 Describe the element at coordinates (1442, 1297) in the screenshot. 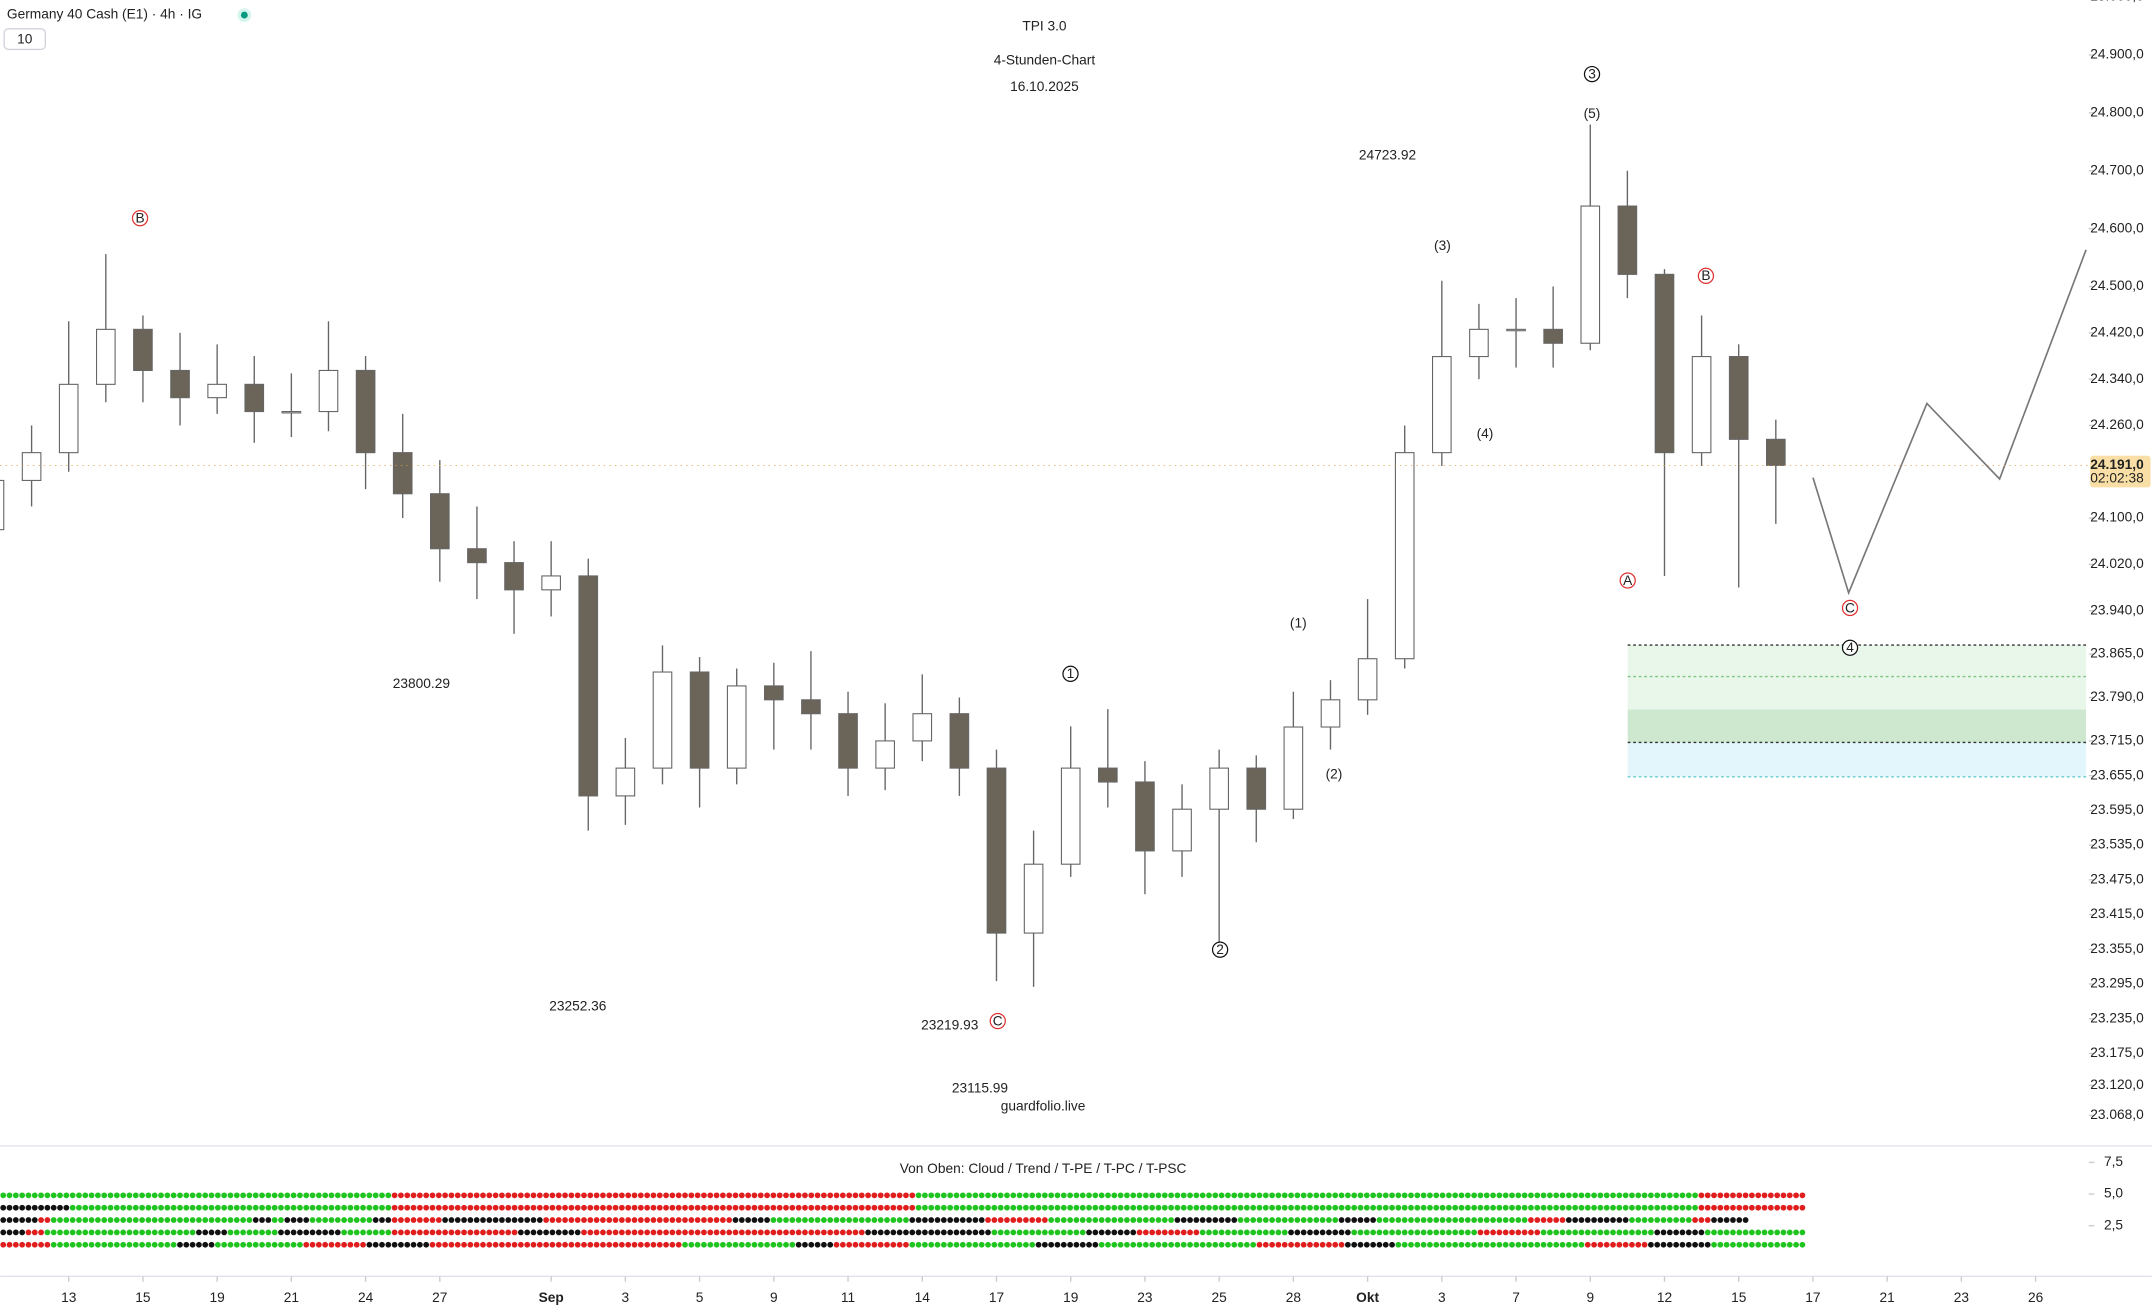

I see `x-tick-label: 3` at that location.